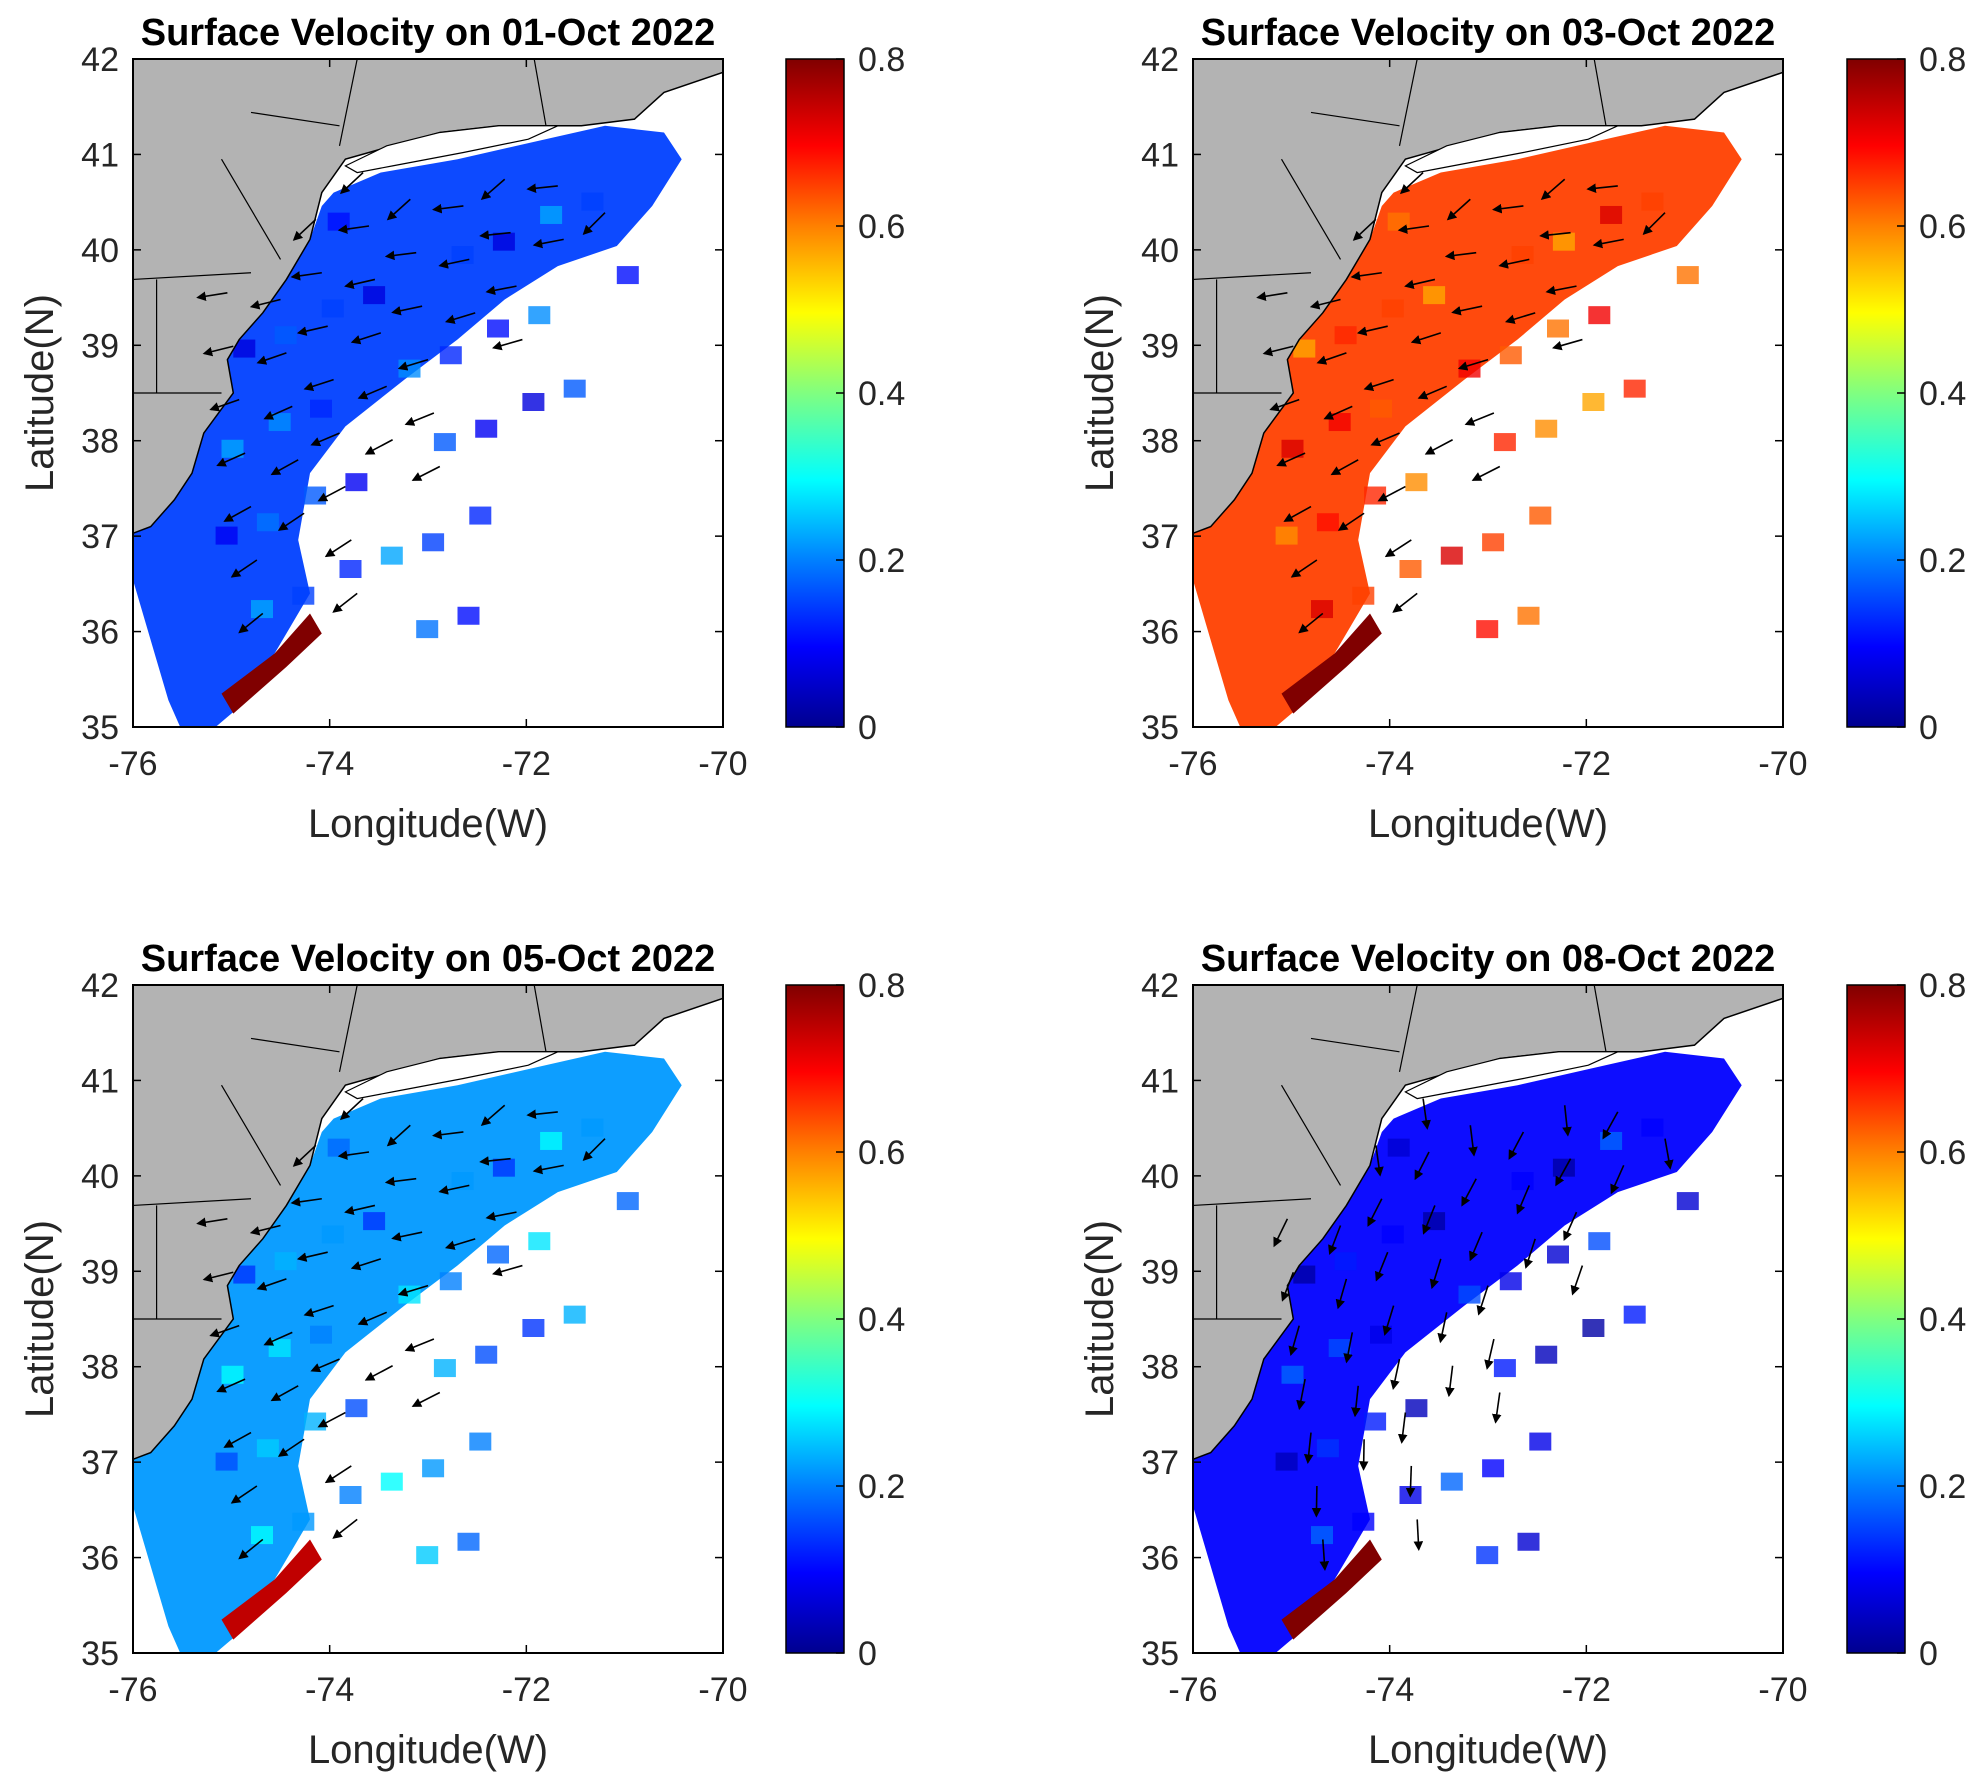 This screenshot has width=1980, height=1788. I want to click on x-tick-label: -70, so click(722, 1690).